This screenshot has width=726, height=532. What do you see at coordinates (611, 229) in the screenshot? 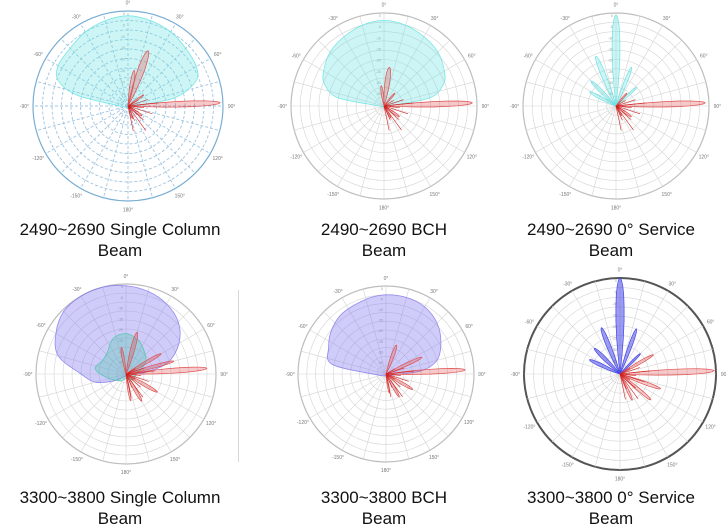
I see `caption-line-1: 2490~2690 0° Service` at bounding box center [611, 229].